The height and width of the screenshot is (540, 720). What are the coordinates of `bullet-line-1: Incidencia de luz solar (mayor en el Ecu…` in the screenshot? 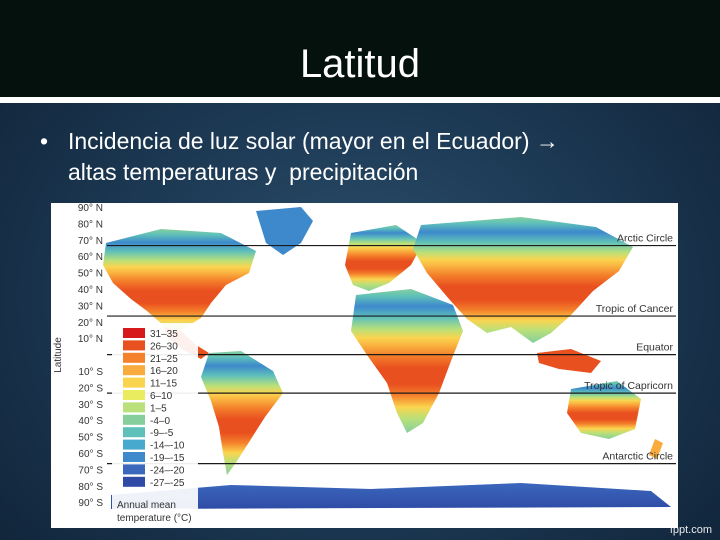 It's located at (313, 141).